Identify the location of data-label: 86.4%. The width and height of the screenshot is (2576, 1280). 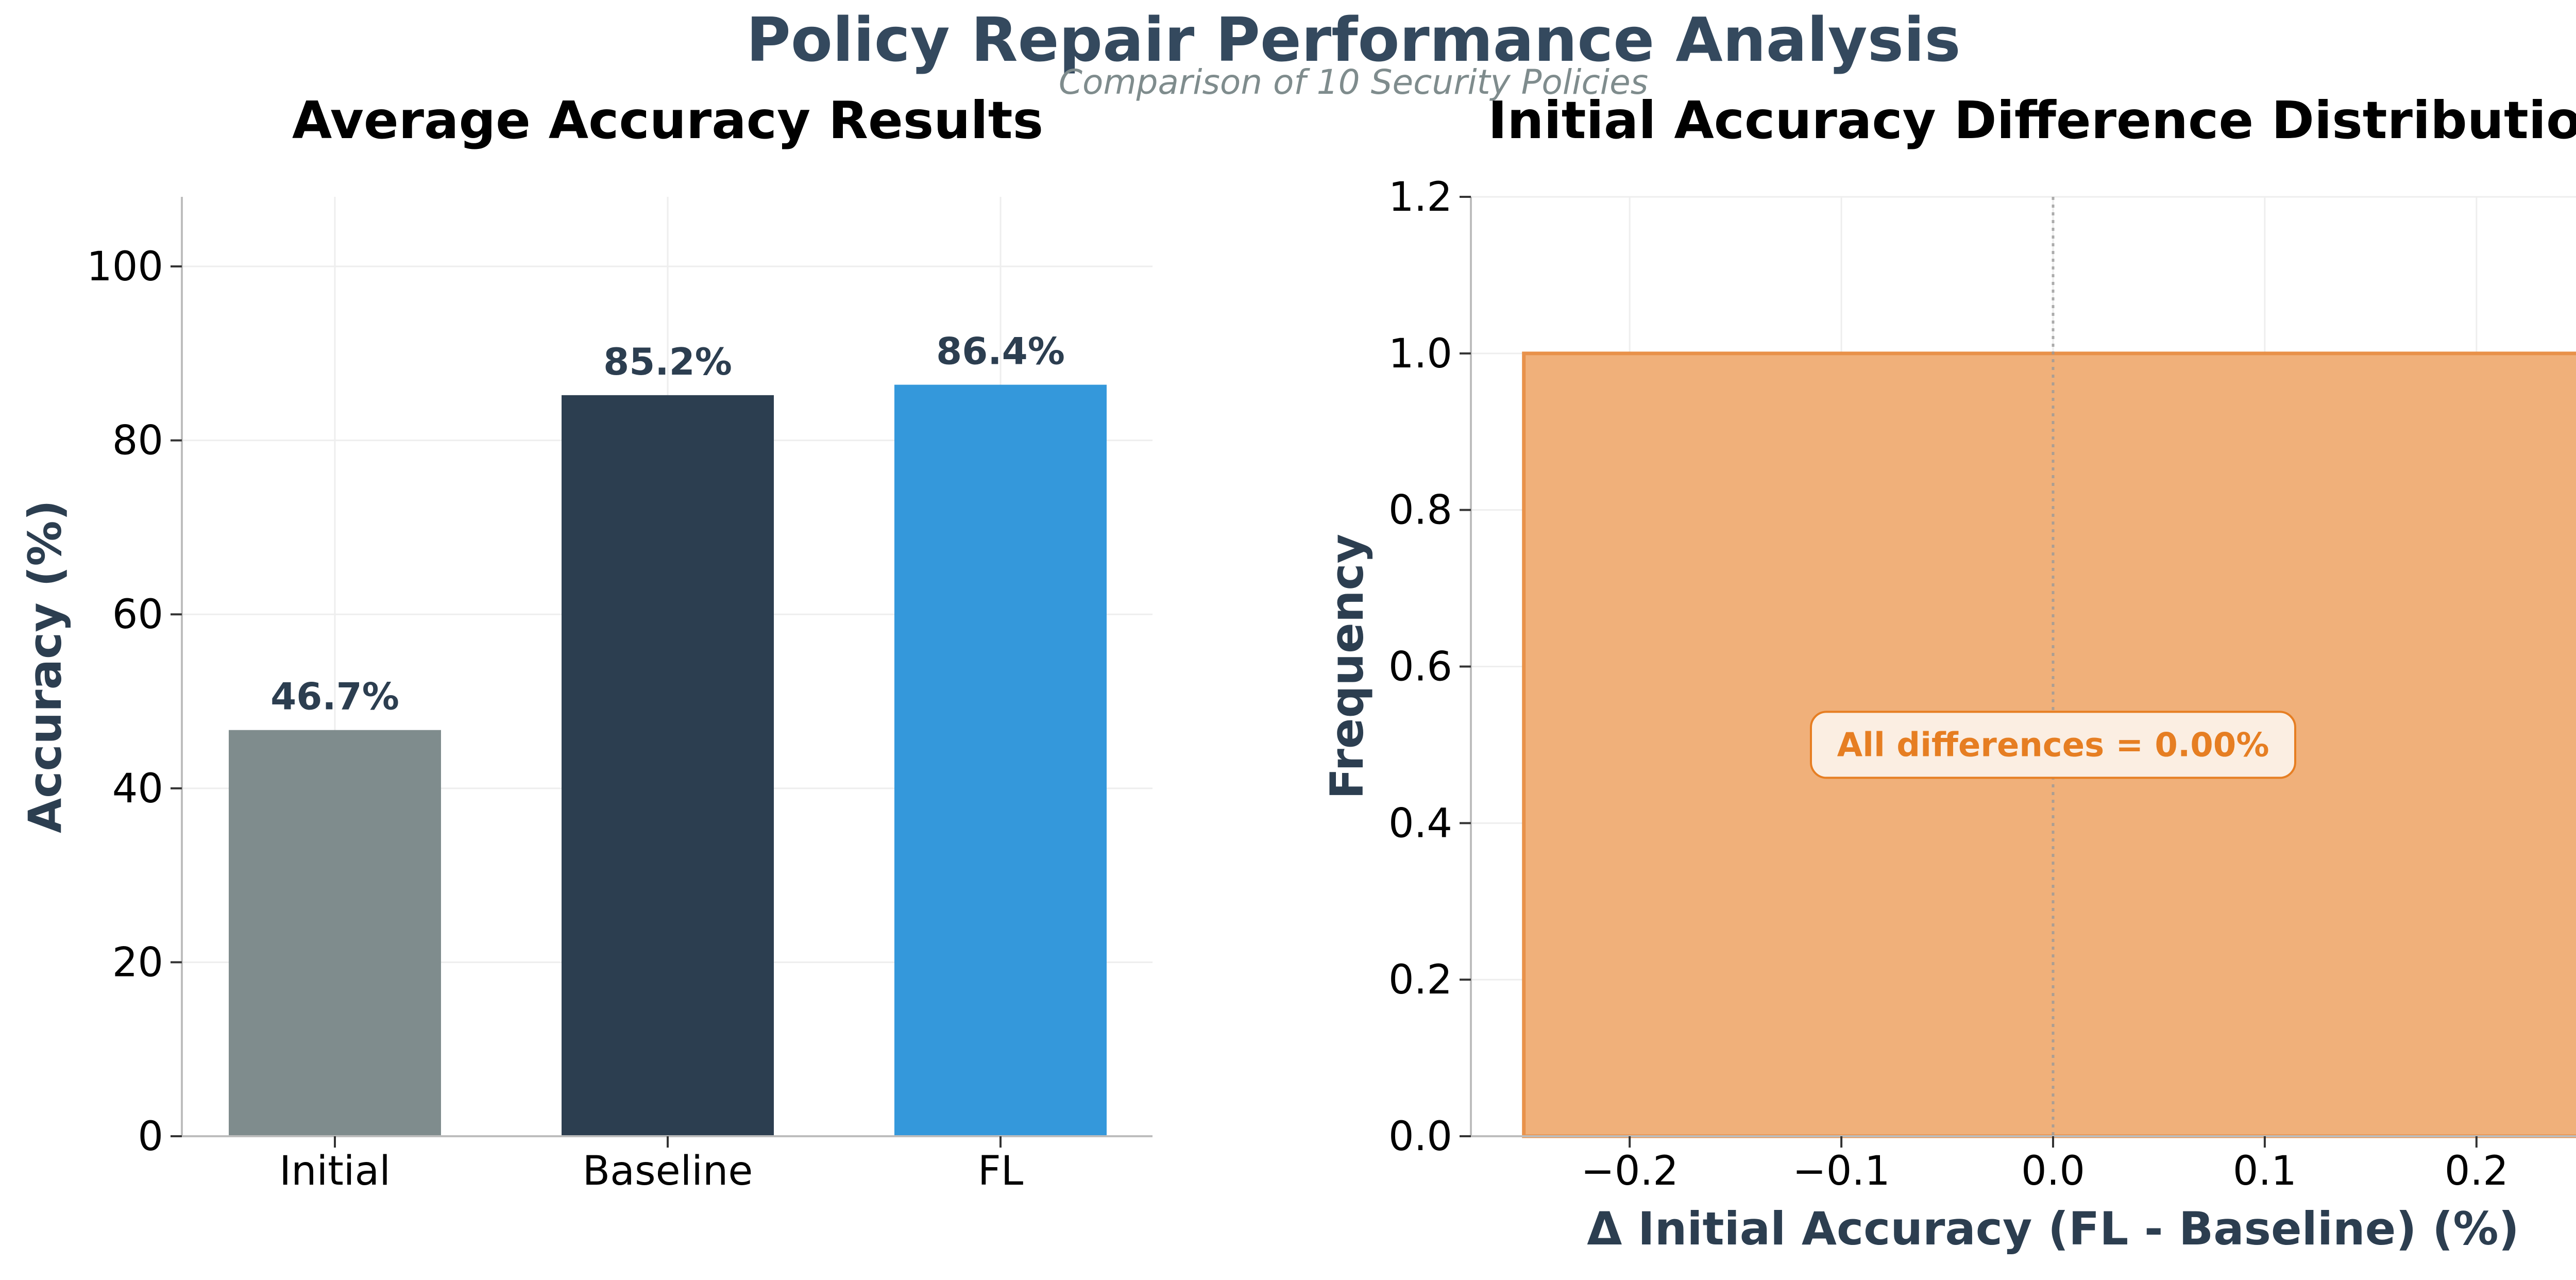
(1000, 351).